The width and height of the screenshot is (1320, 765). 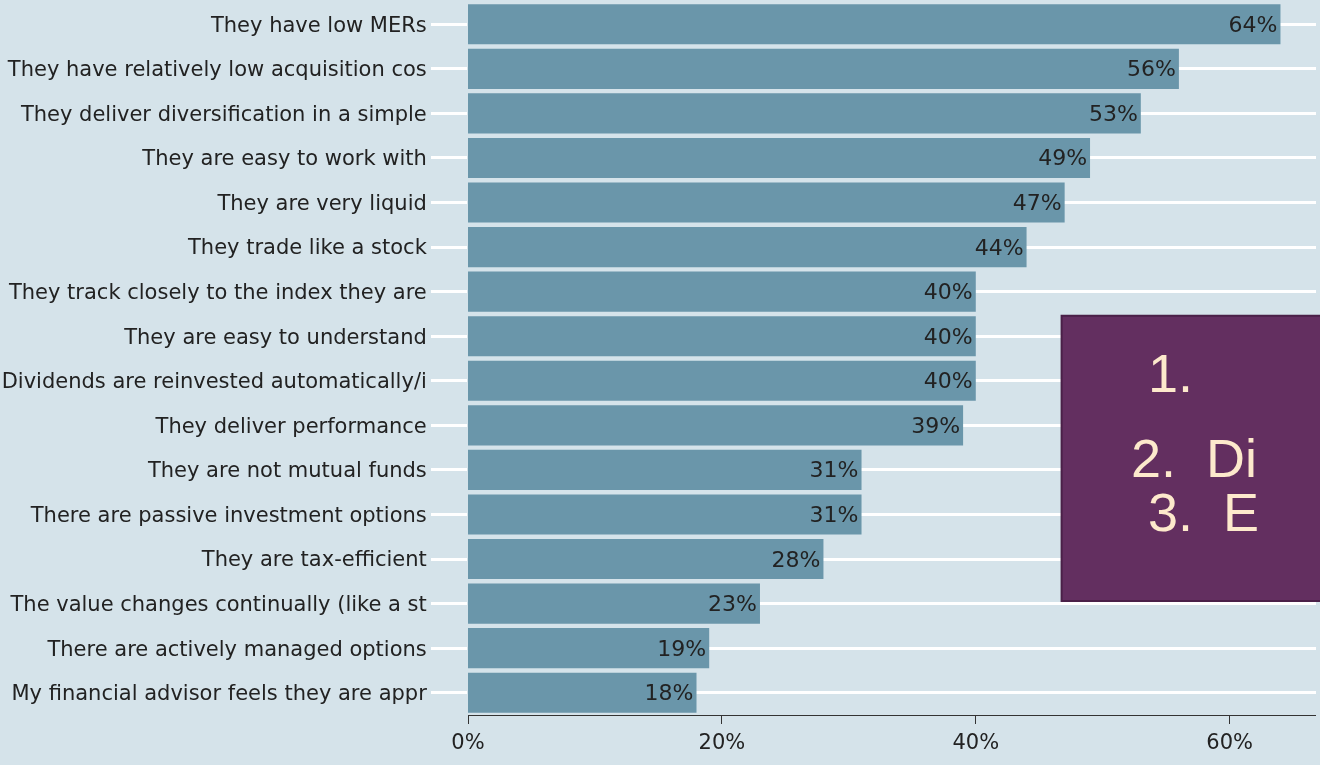 I want to click on y-tick-label: They track closely to the index they are, so click(x=217, y=292).